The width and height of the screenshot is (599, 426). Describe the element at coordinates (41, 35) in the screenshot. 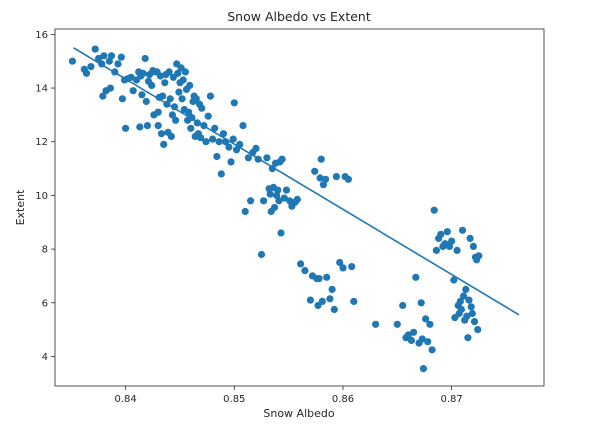

I see `y-tick-label: 16` at that location.